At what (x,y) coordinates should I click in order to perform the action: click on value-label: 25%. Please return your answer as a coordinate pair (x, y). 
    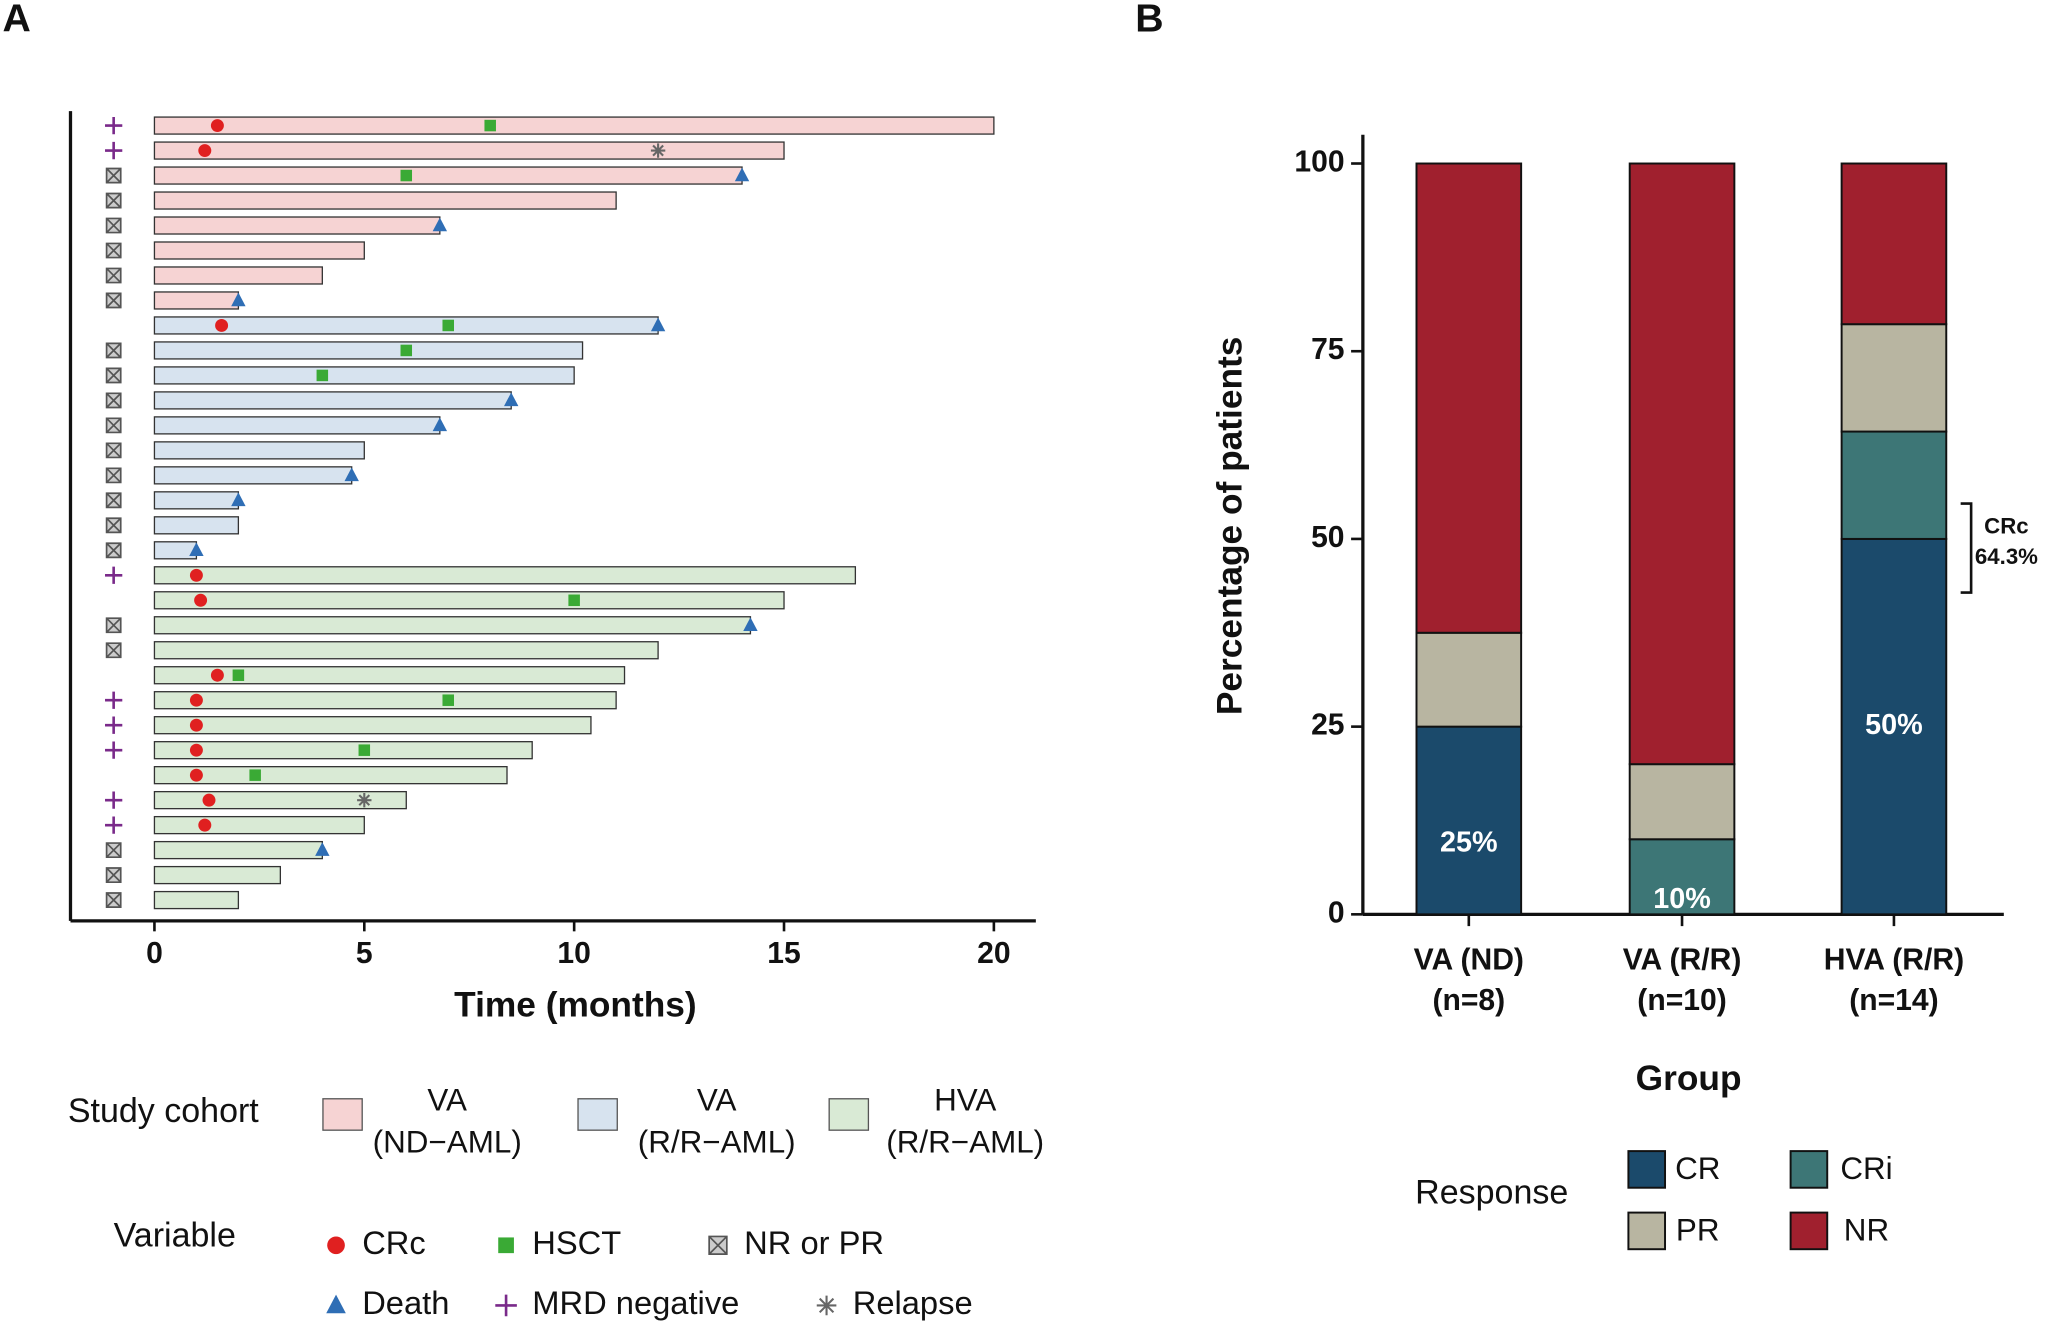
    Looking at the image, I should click on (1469, 843).